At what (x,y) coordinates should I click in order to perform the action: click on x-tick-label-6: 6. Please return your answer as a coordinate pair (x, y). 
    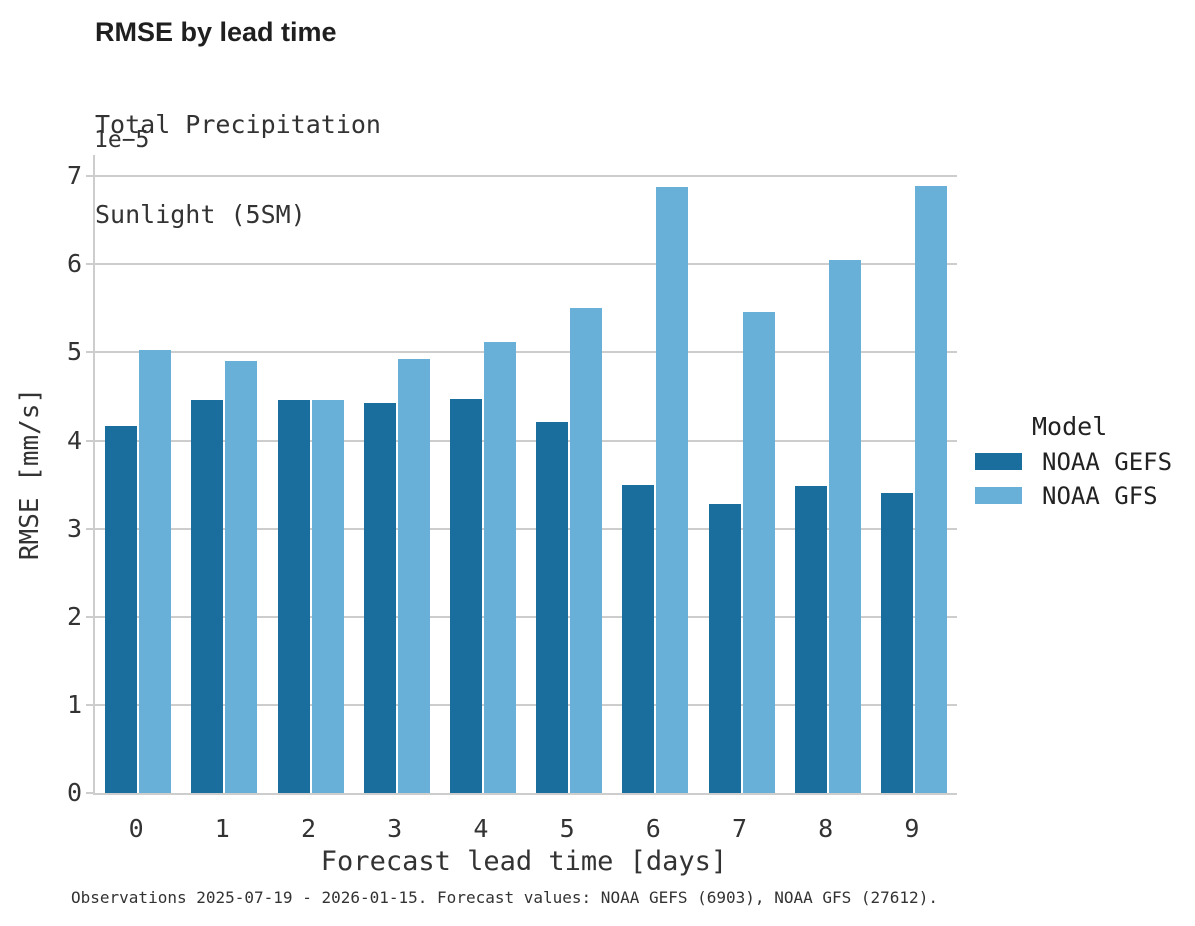
    Looking at the image, I should click on (653, 828).